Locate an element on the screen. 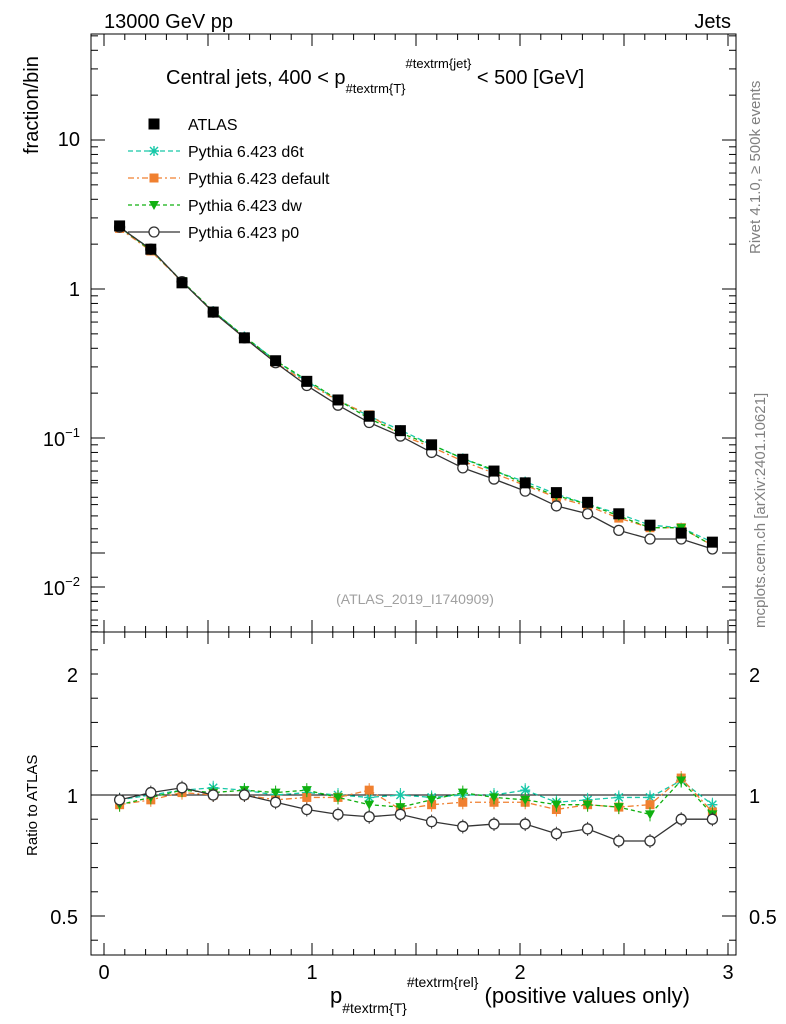  x-label-superscript: #textrm{rel} is located at coordinates (443, 982).